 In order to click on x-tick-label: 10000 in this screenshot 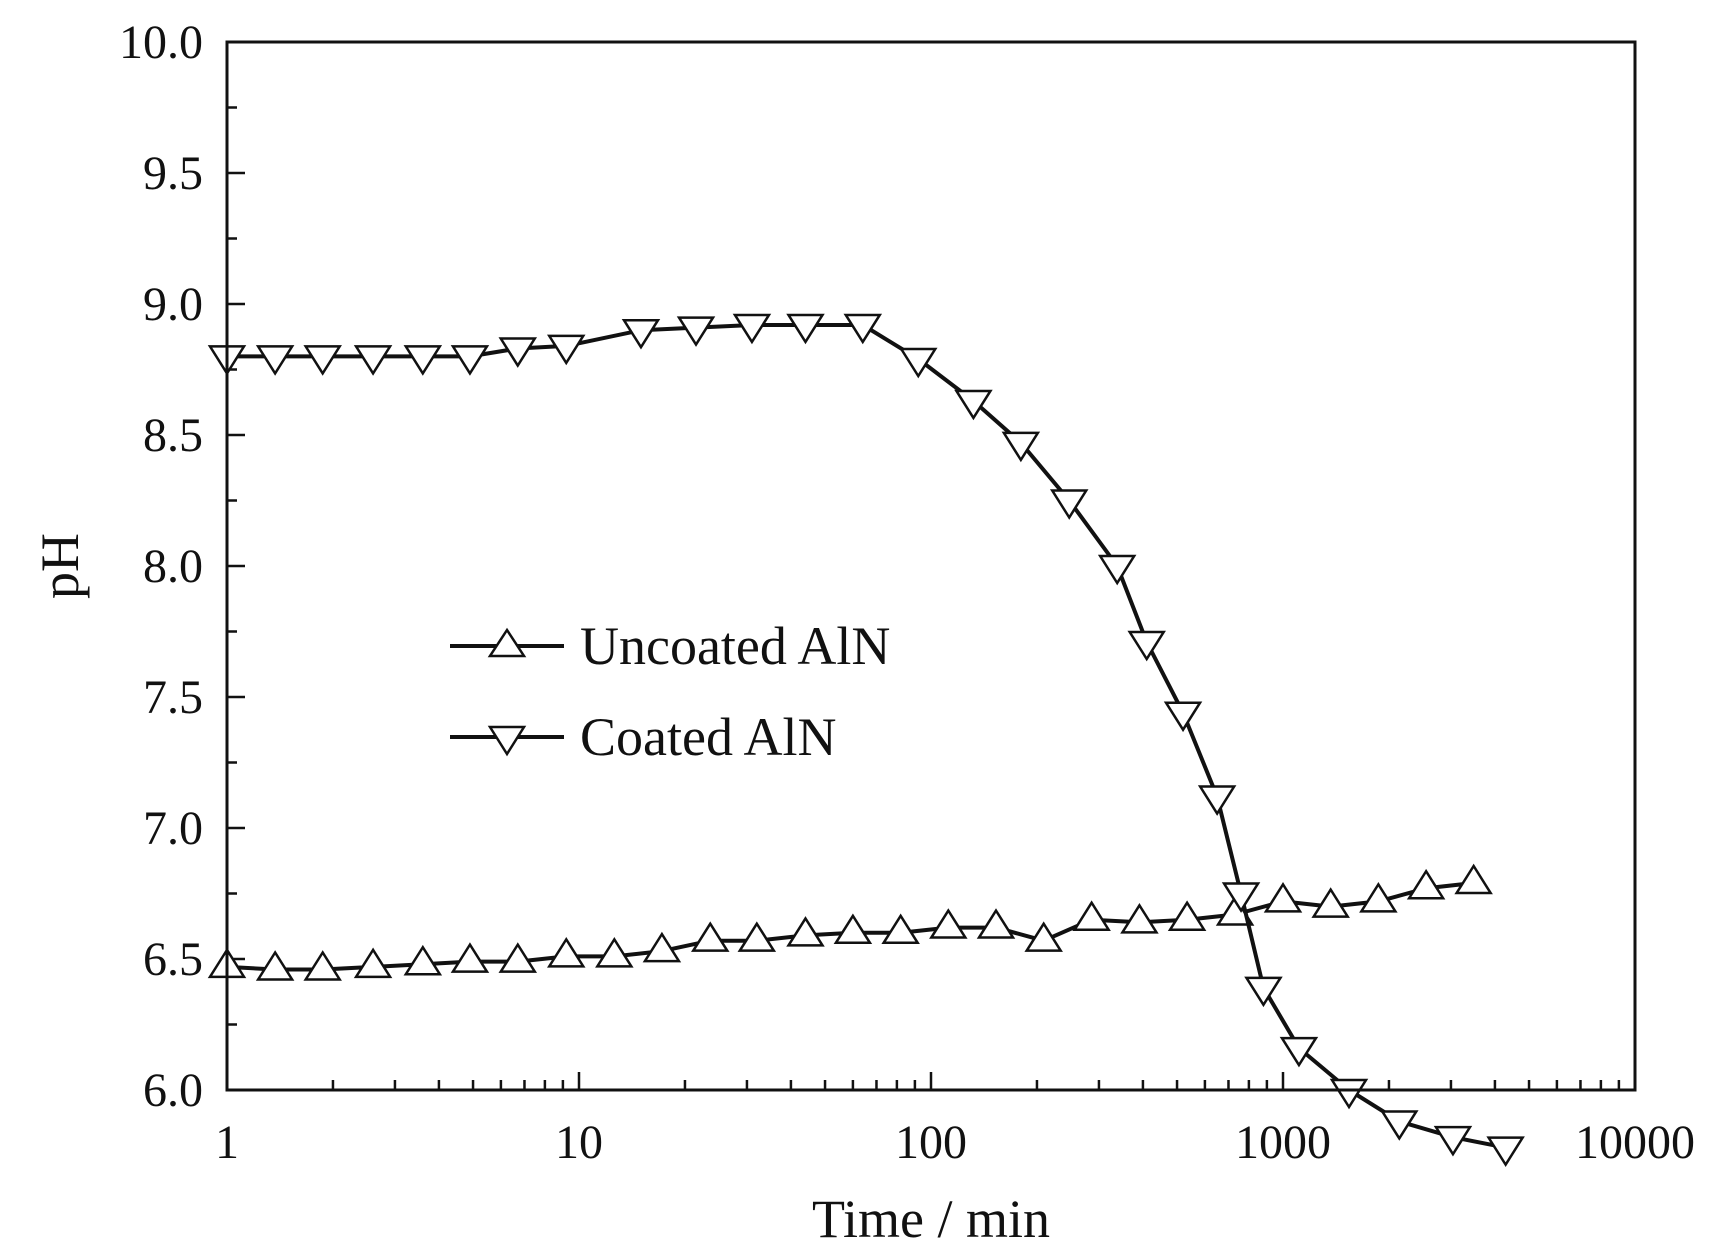, I will do `click(1635, 1142)`.